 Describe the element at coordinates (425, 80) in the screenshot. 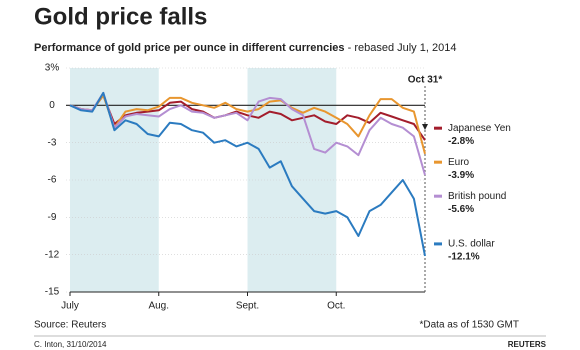

I see `annotation: Oct 31*` at that location.